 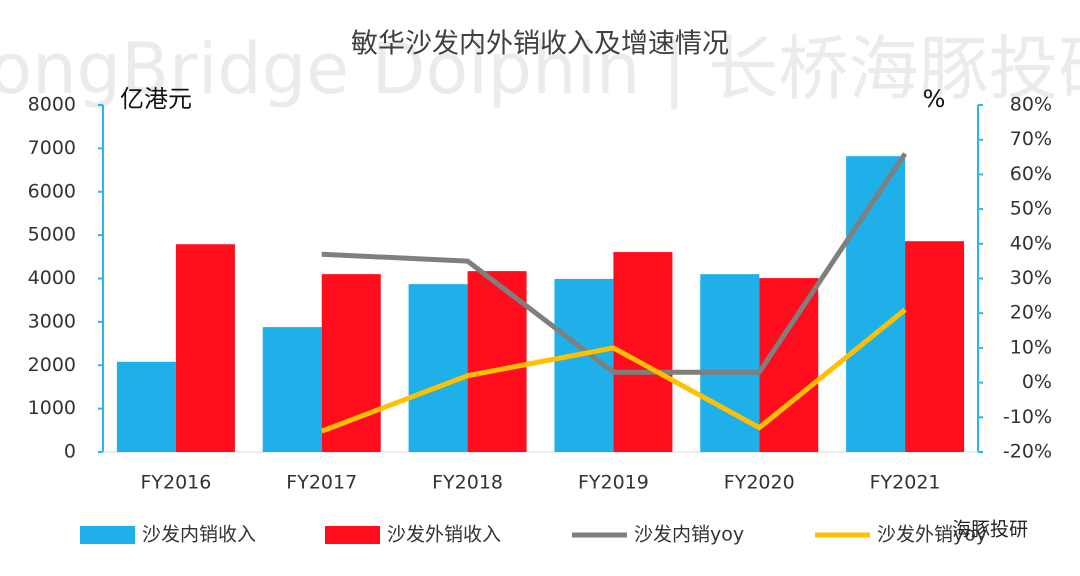 What do you see at coordinates (540, 69) in the screenshot?
I see `watermark: LongBridge Dolphin | 长桥海豚投研` at bounding box center [540, 69].